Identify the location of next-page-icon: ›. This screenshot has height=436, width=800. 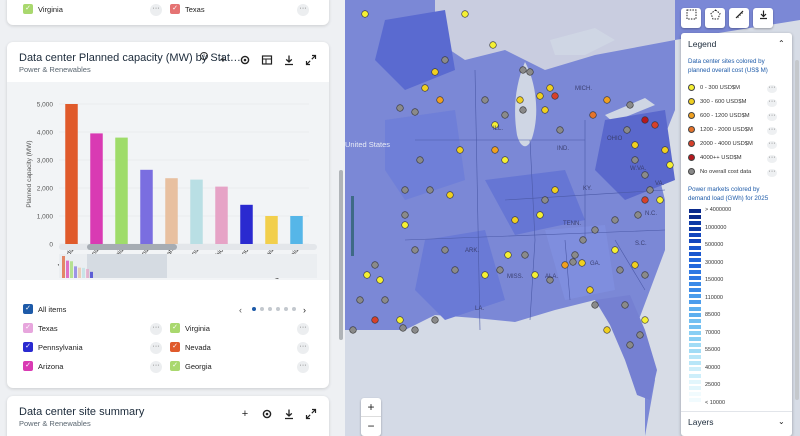
(304, 310).